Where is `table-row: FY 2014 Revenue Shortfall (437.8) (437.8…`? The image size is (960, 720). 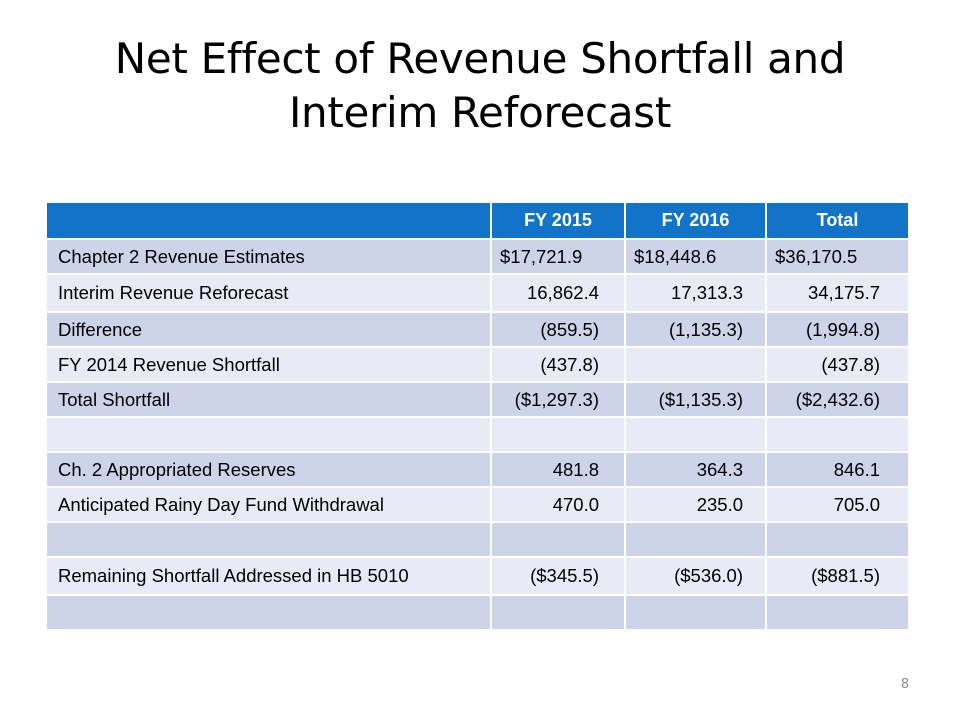 table-row: FY 2014 Revenue Shortfall (437.8) (437.8… is located at coordinates (477, 364).